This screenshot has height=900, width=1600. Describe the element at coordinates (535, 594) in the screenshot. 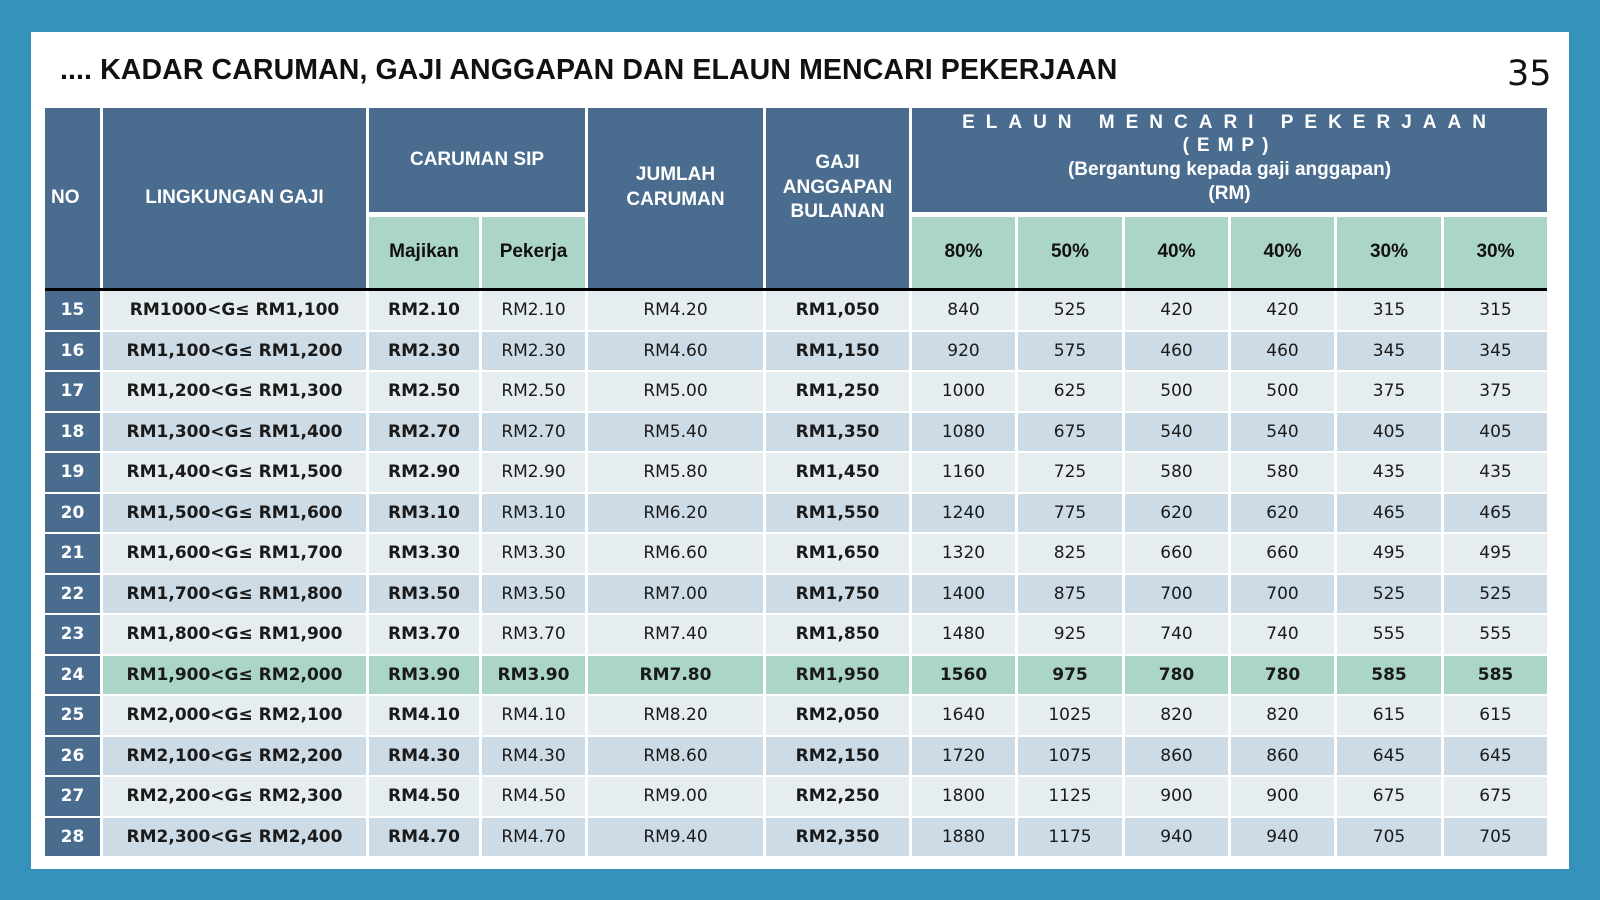

I see `cell-pekerja: RM3.50` at that location.